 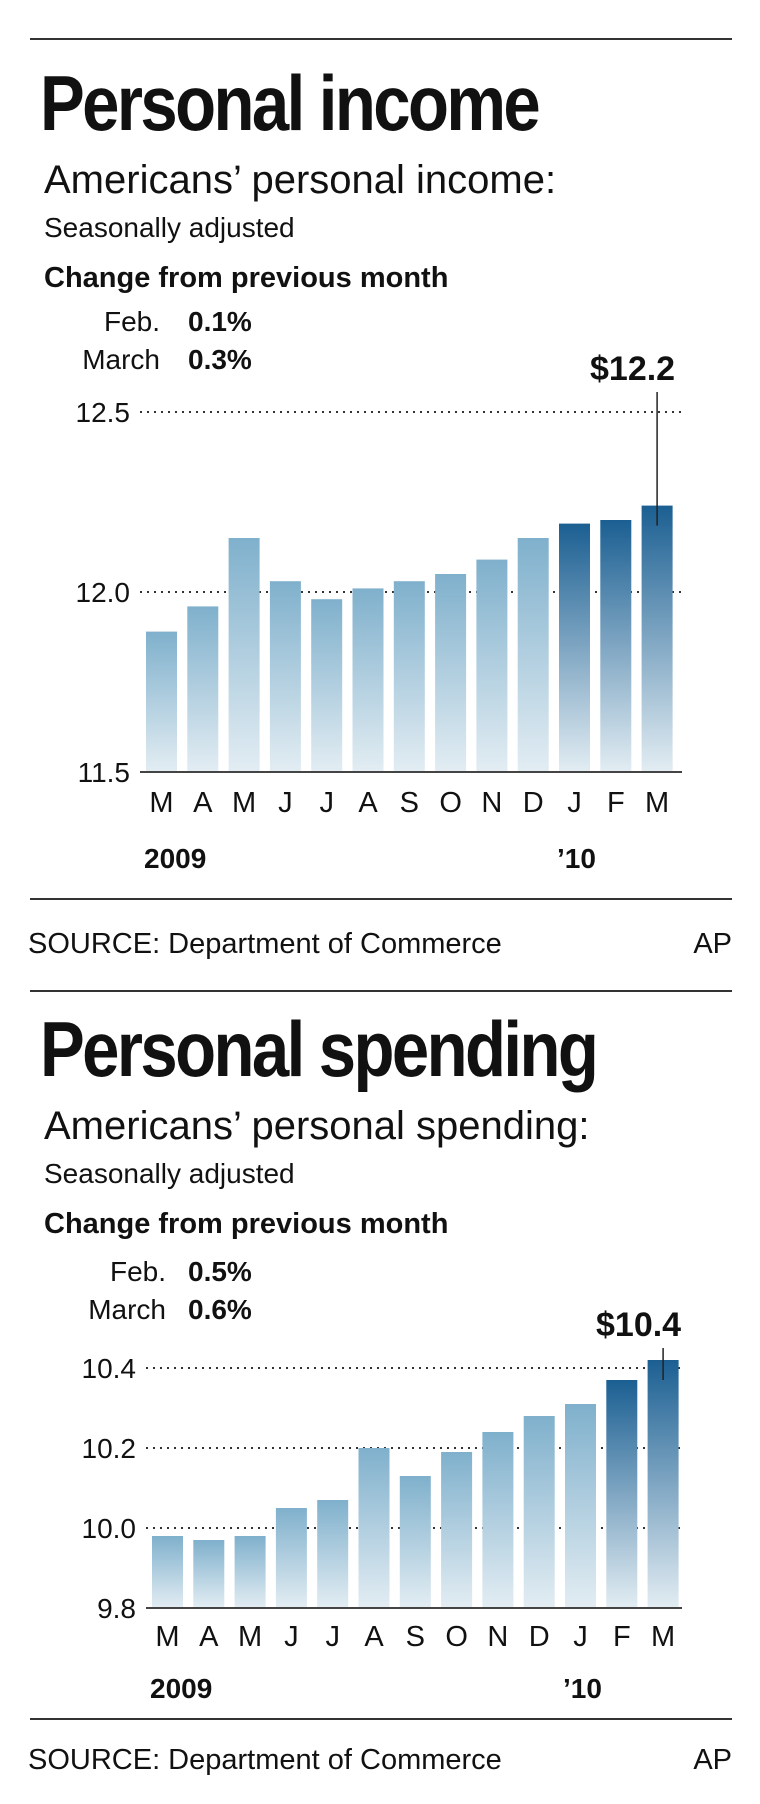 I want to click on y-tick-label: 12.5, so click(x=103, y=412).